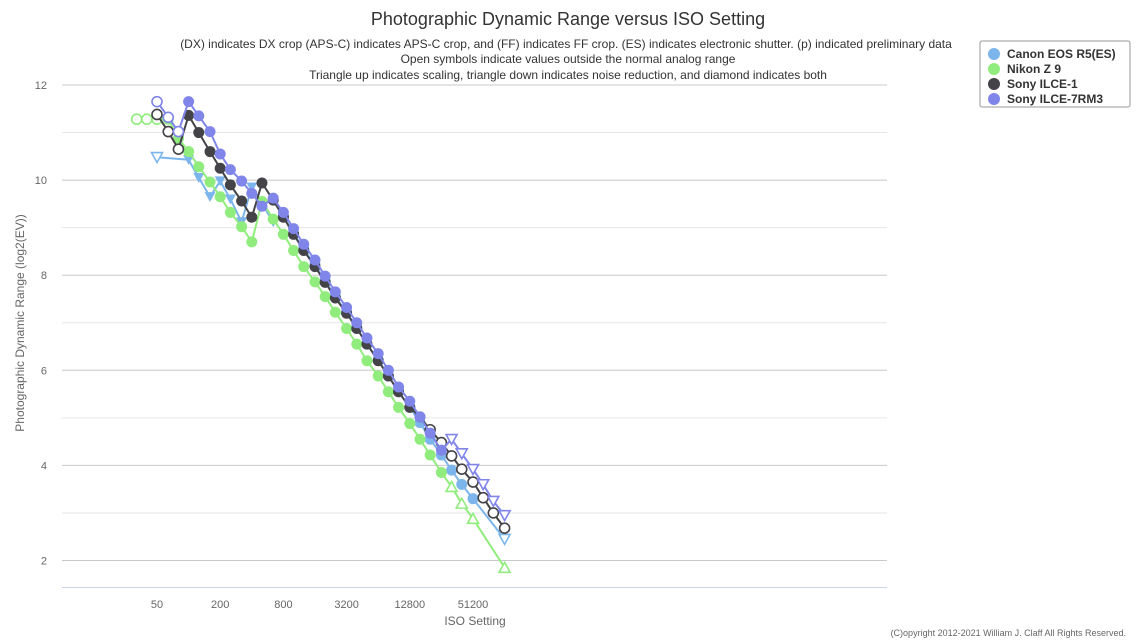 This screenshot has height=642, width=1136. What do you see at coordinates (283, 605) in the screenshot?
I see `x-tick-label: 800` at bounding box center [283, 605].